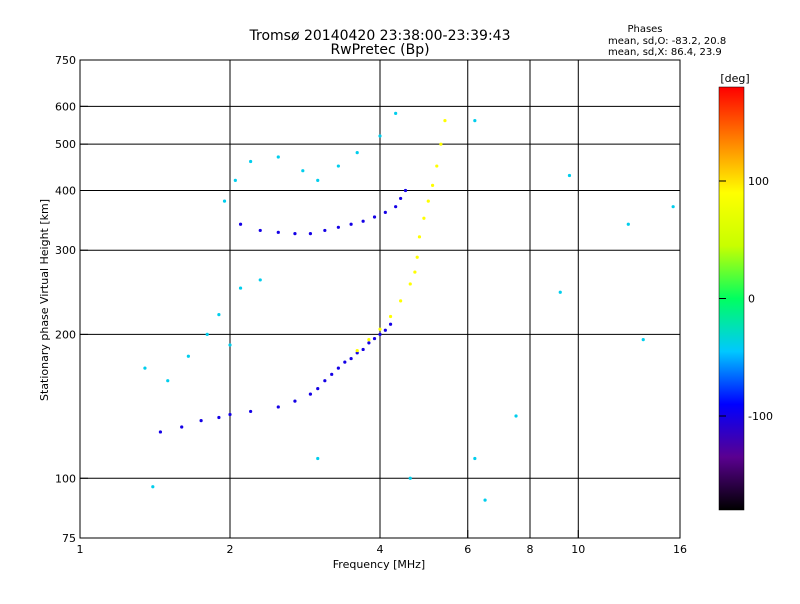 The image size is (800, 604). What do you see at coordinates (65, 478) in the screenshot?
I see `y-tick-label: 100` at bounding box center [65, 478].